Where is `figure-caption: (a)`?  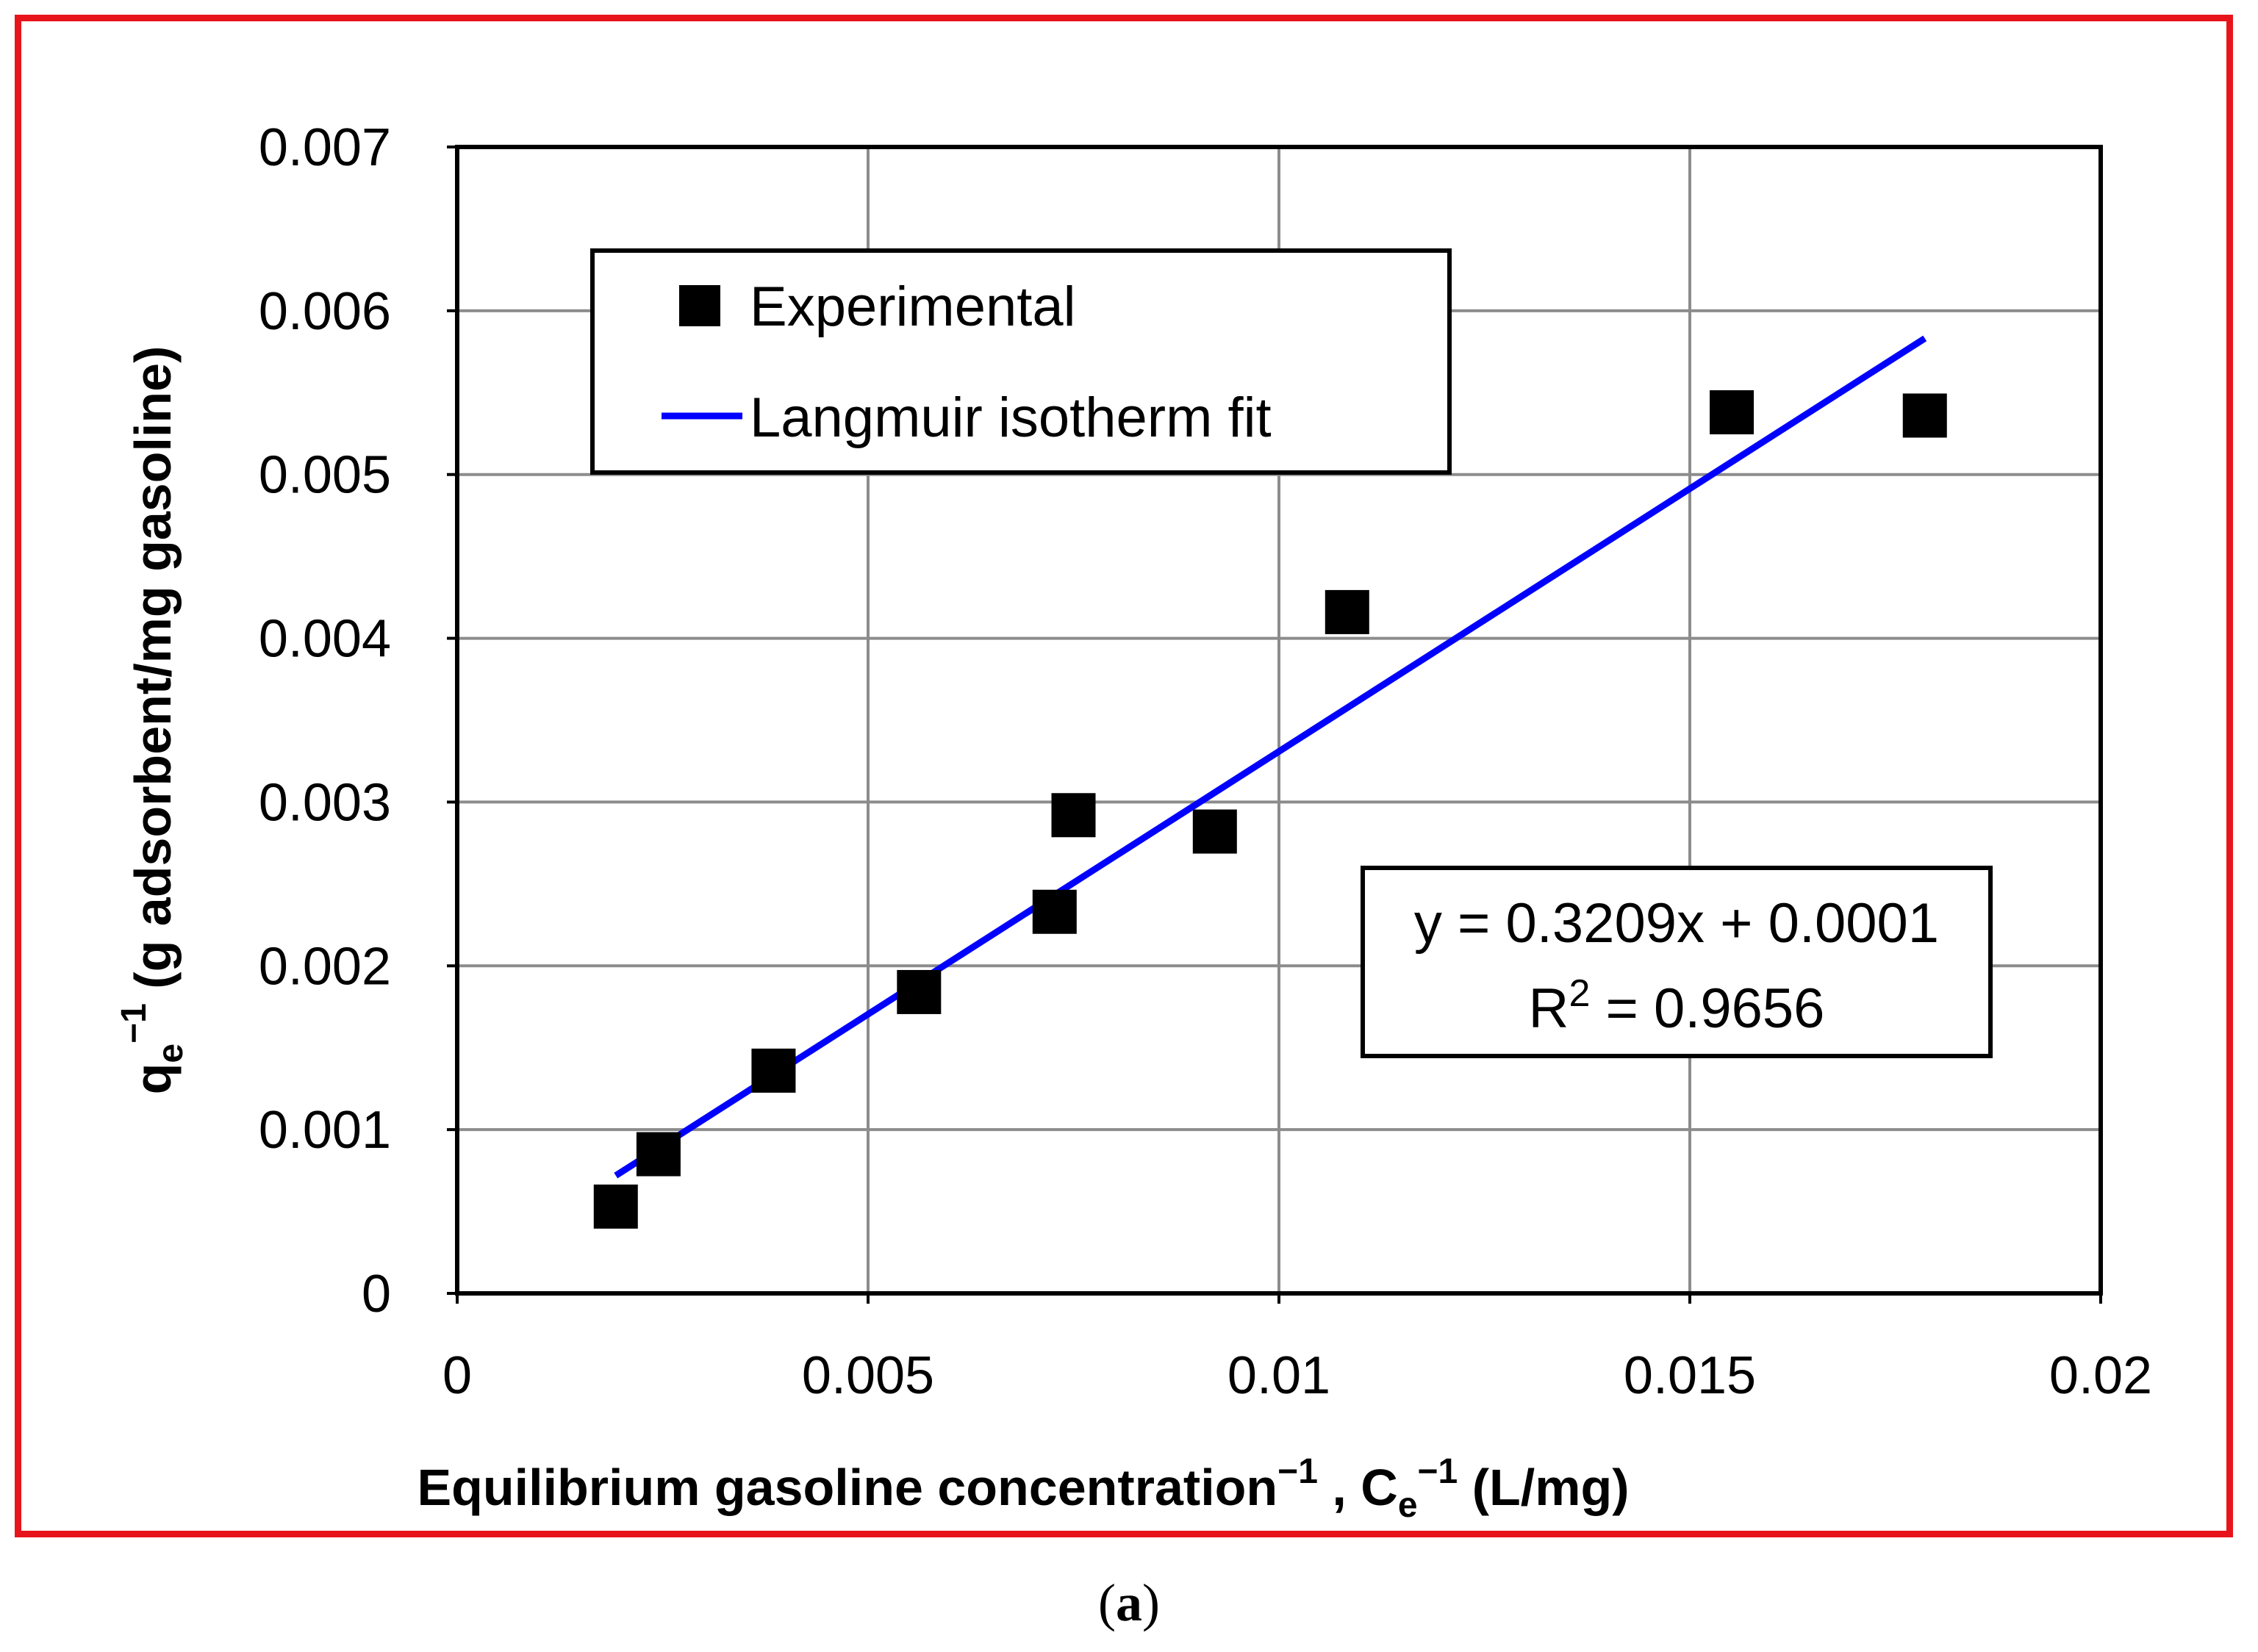
figure-caption: (a) is located at coordinates (1129, 1604).